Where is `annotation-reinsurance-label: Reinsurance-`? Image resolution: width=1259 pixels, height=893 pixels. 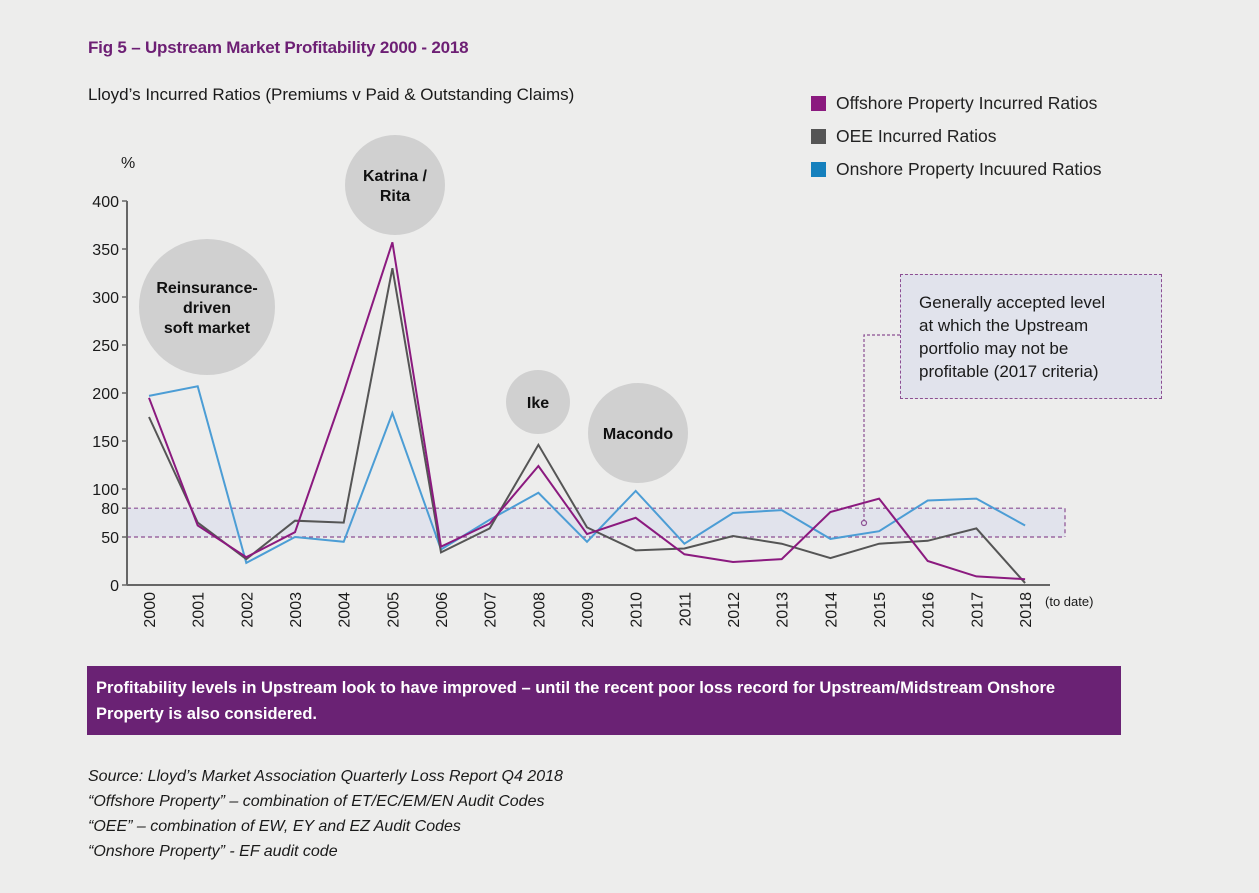 annotation-reinsurance-label: Reinsurance- is located at coordinates (206, 288).